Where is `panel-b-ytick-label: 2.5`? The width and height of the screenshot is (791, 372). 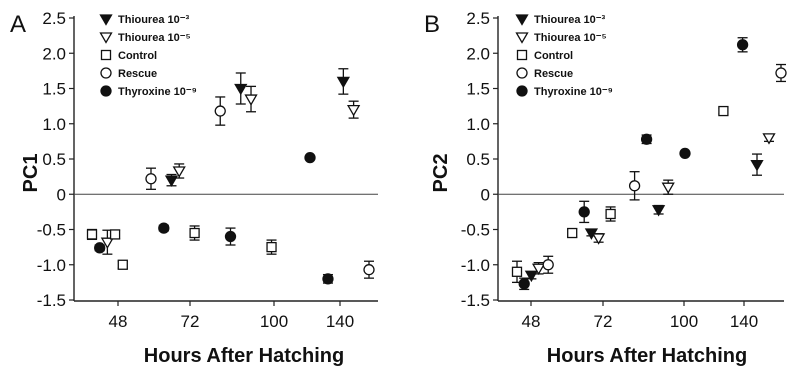
panel-b-ytick-label: 2.5 is located at coordinates (478, 18).